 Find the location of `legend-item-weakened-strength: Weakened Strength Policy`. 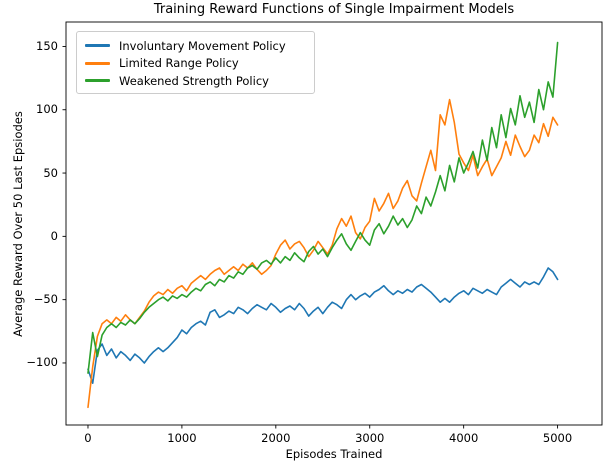

legend-item-weakened-strength: Weakened Strength Policy is located at coordinates (199, 81).